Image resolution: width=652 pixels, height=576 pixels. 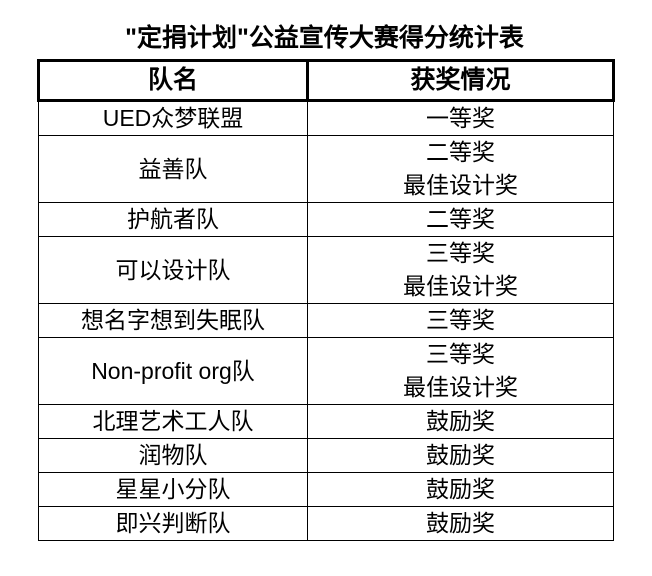 I want to click on table-row: 北理艺术工人队 鼓励奖, so click(x=326, y=421).